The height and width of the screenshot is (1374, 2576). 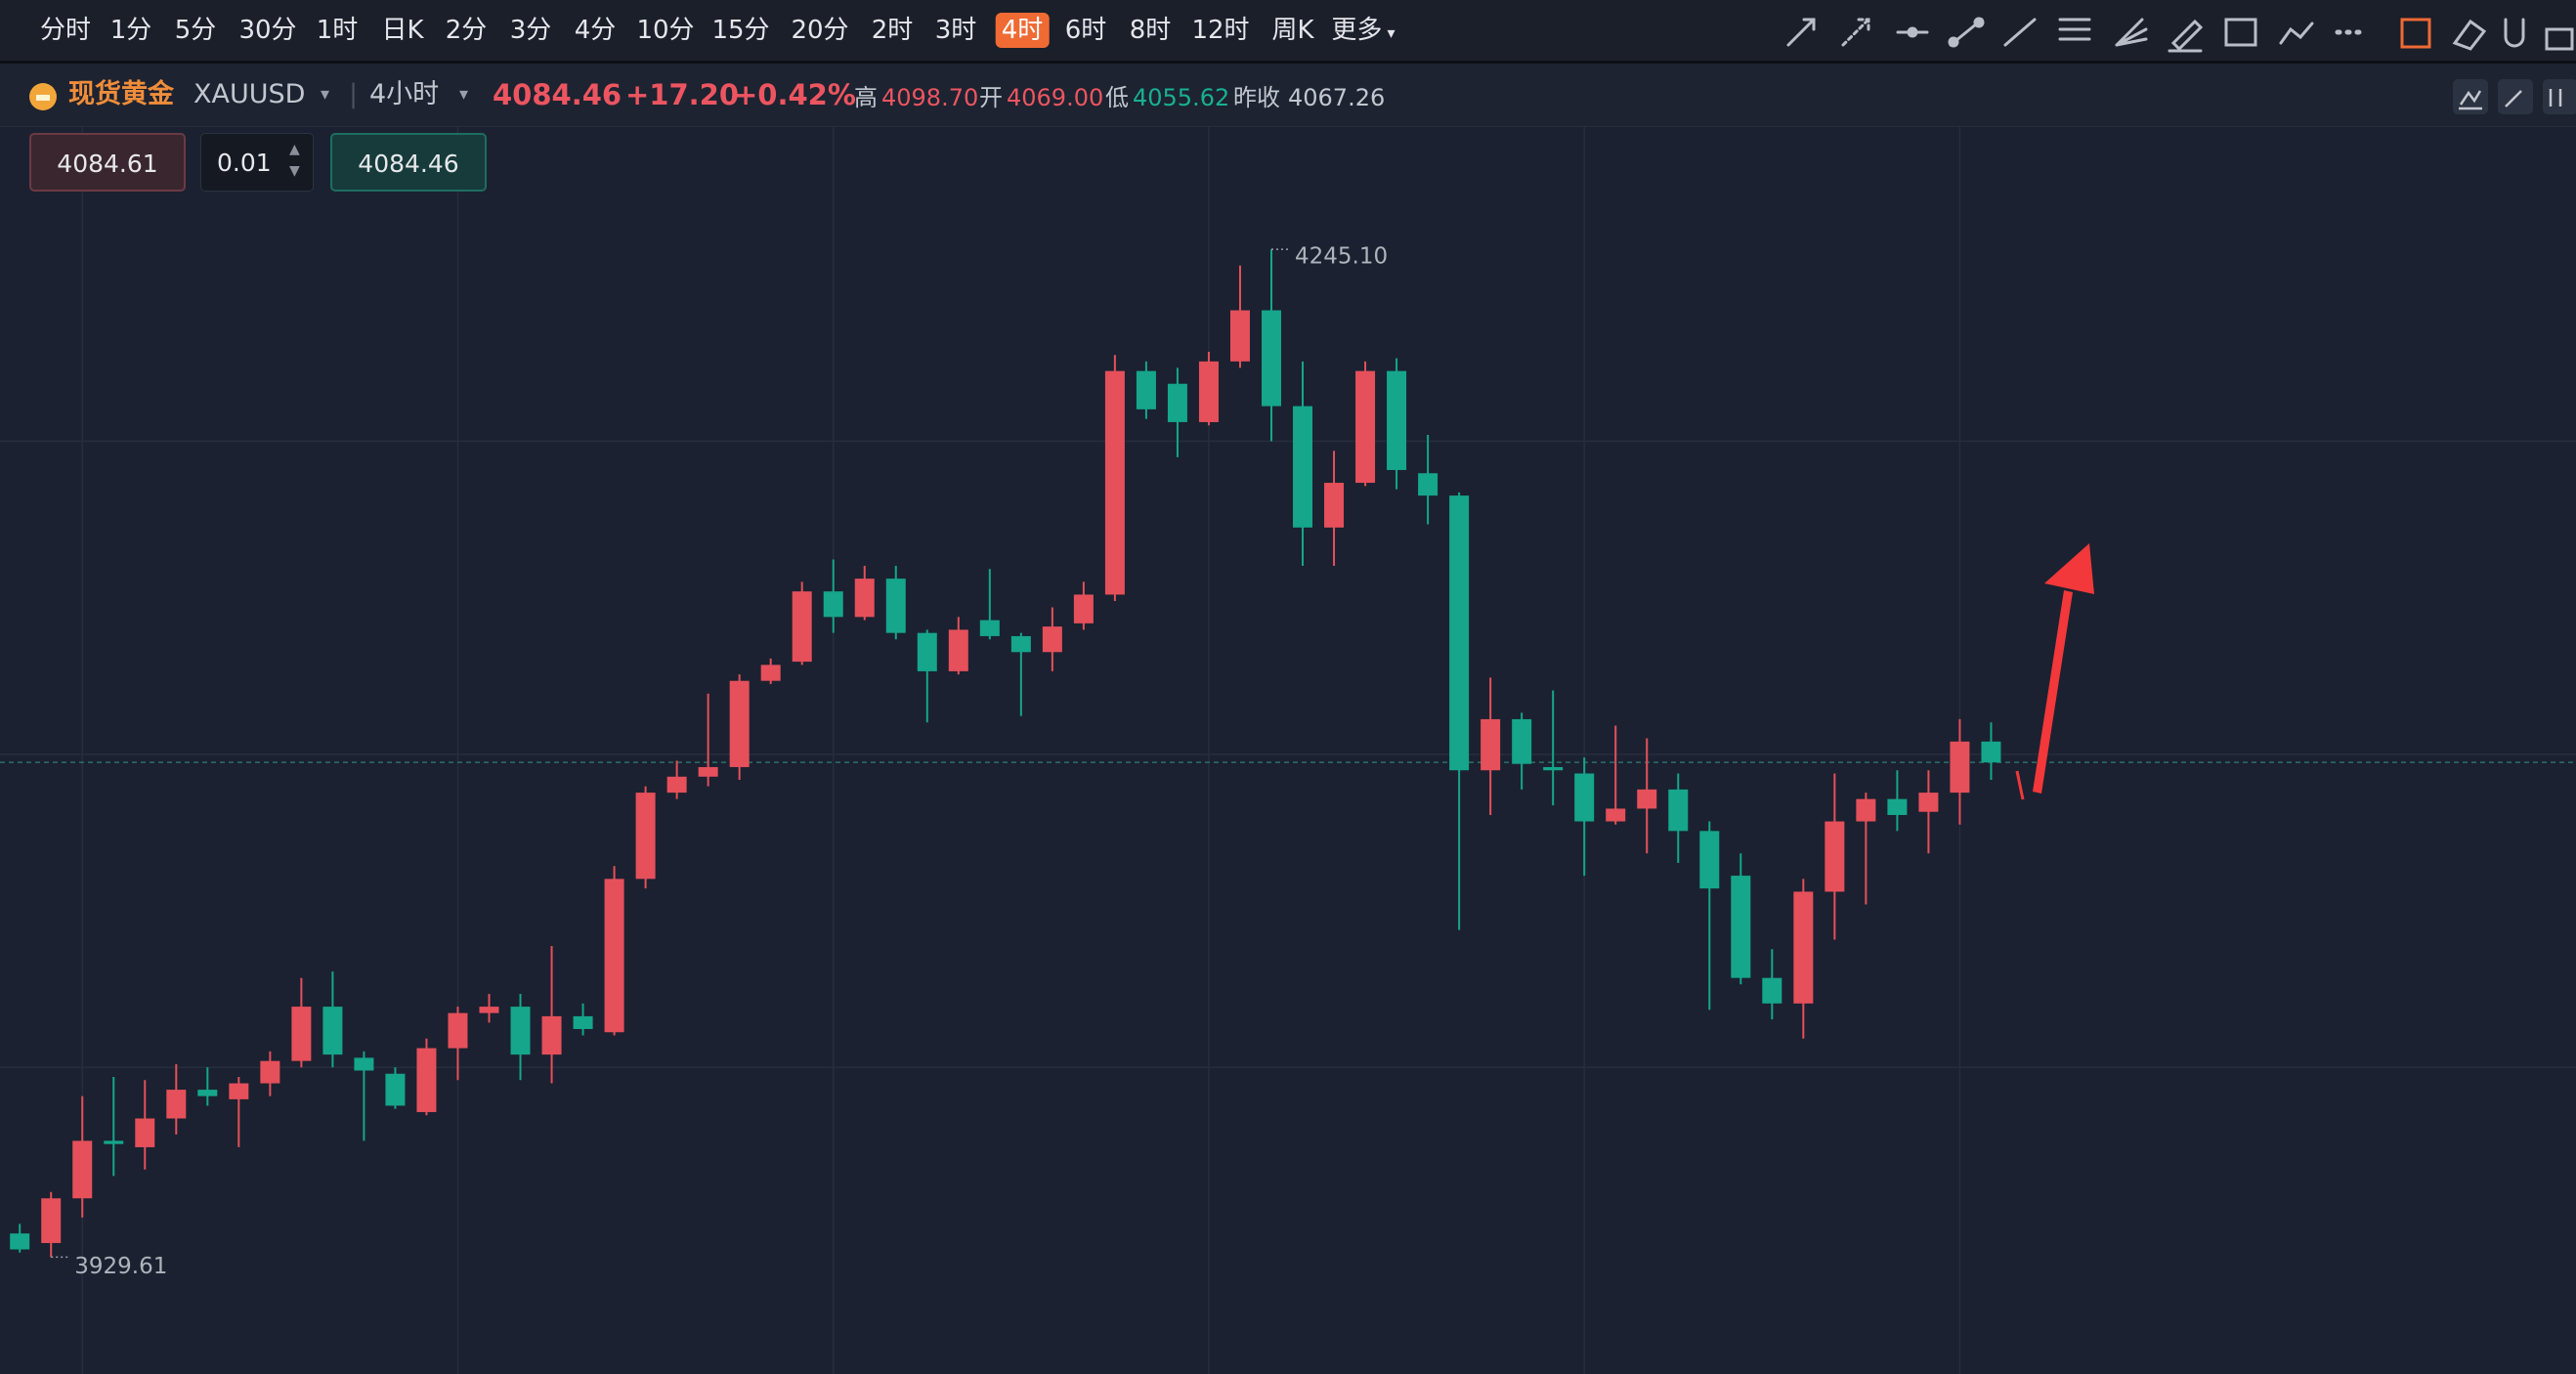 What do you see at coordinates (2560, 39) in the screenshot?
I see `tool-lock` at bounding box center [2560, 39].